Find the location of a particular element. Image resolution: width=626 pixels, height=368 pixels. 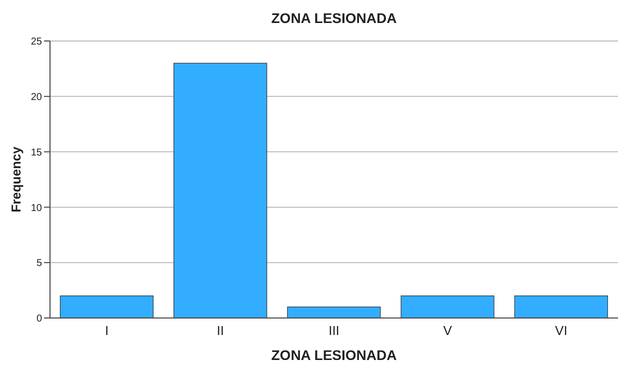

y-tick-label: 20 is located at coordinates (36, 97).